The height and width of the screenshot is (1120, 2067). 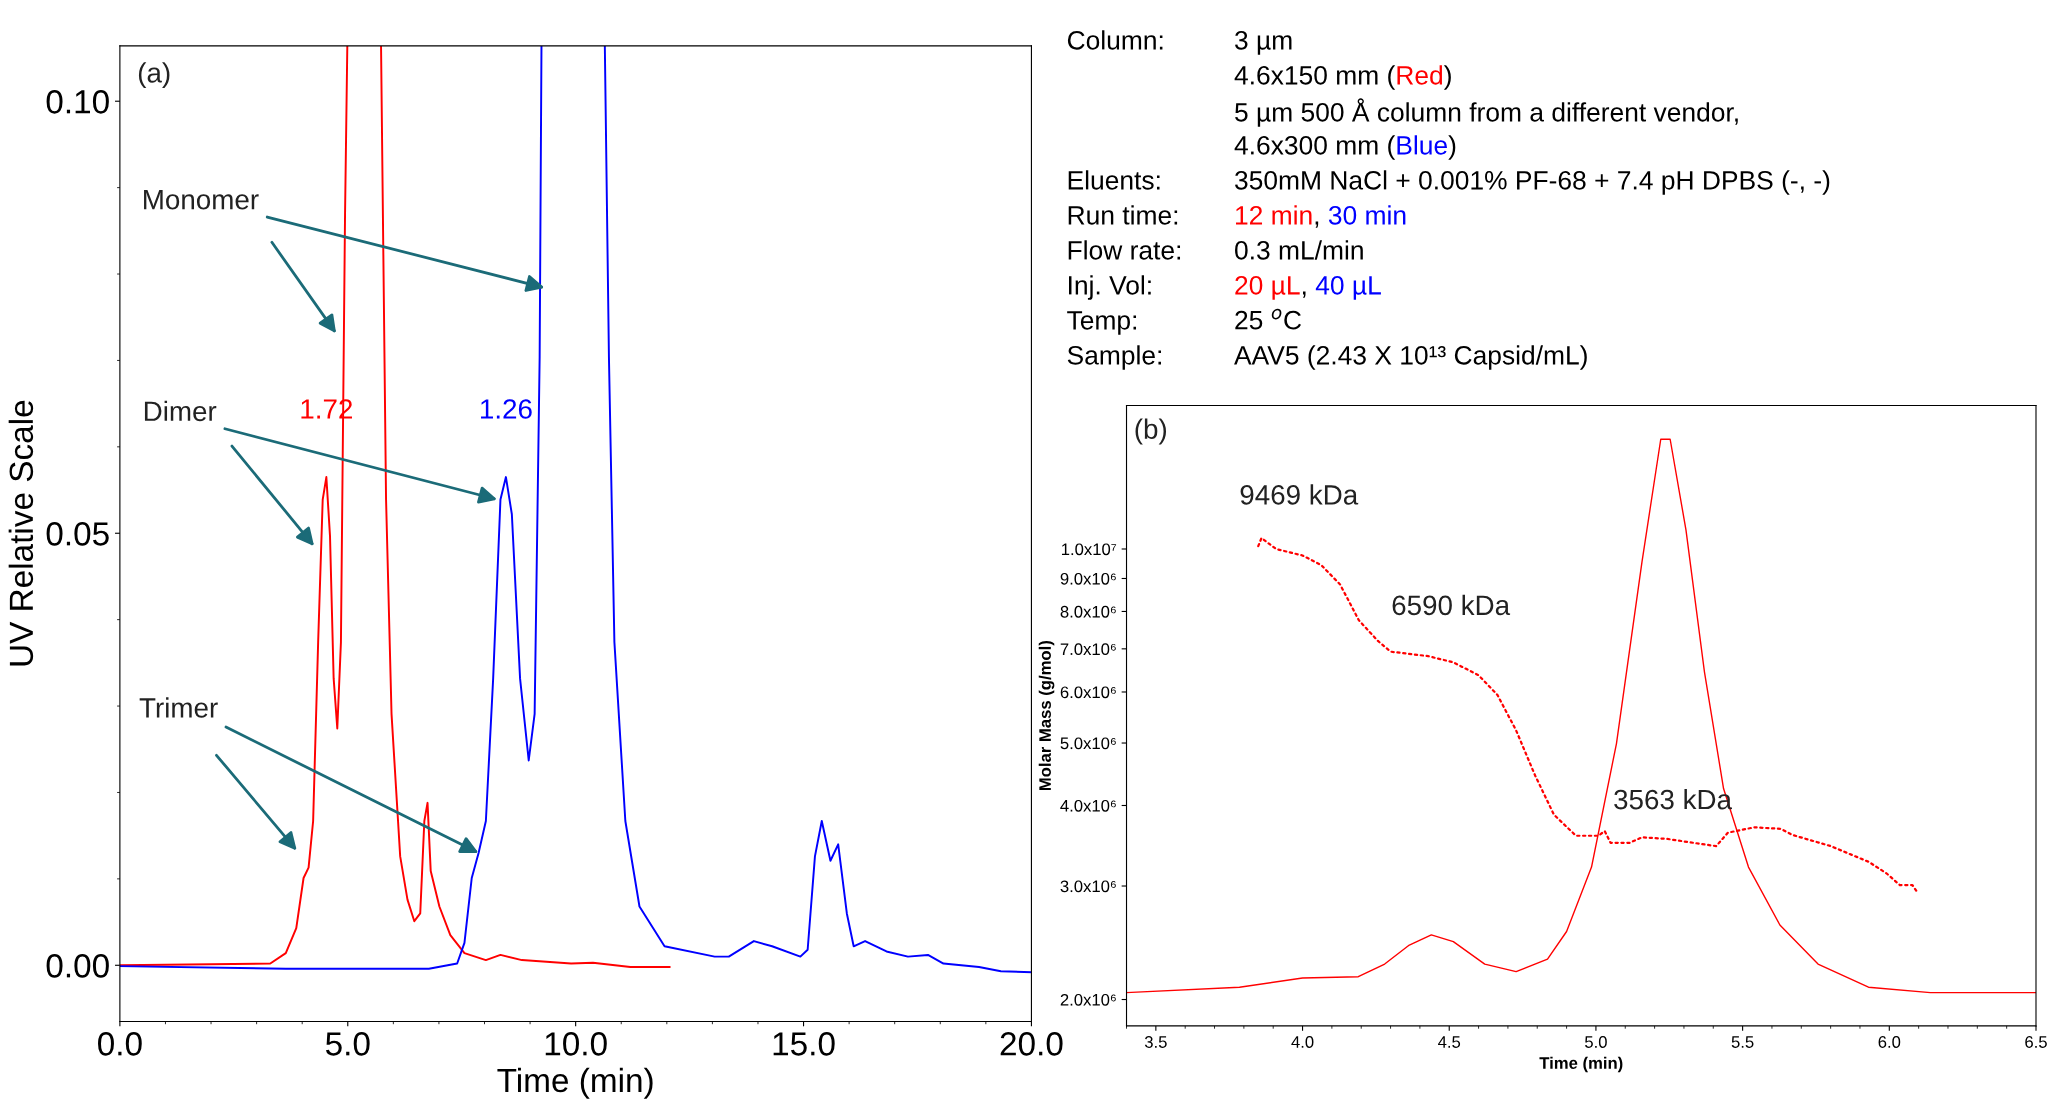 What do you see at coordinates (1123, 215) in the screenshot?
I see `text: Run time:` at bounding box center [1123, 215].